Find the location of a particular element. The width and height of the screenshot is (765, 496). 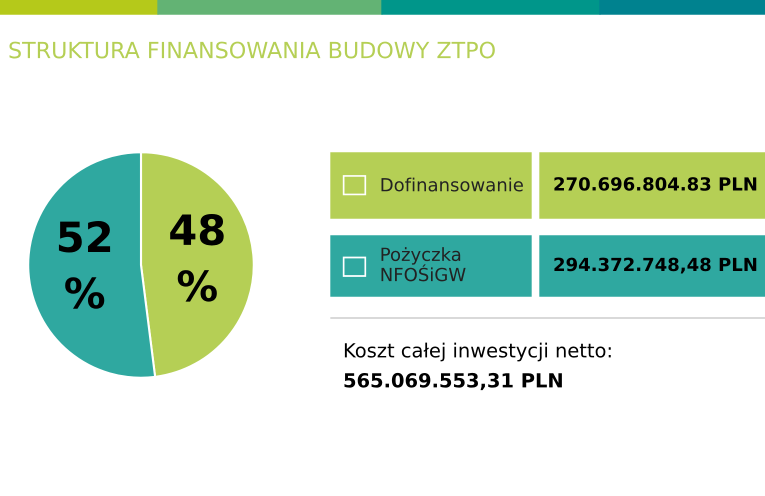

data-label: 48 % is located at coordinates (197, 258).